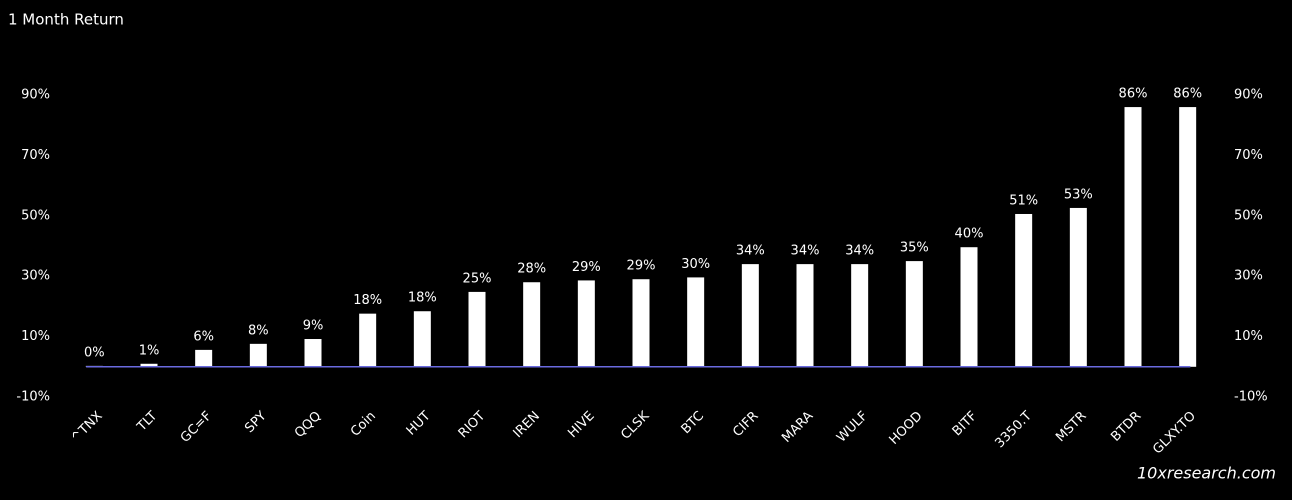 The image size is (1292, 500). I want to click on y-tick-label: -10%, so click(33, 397).